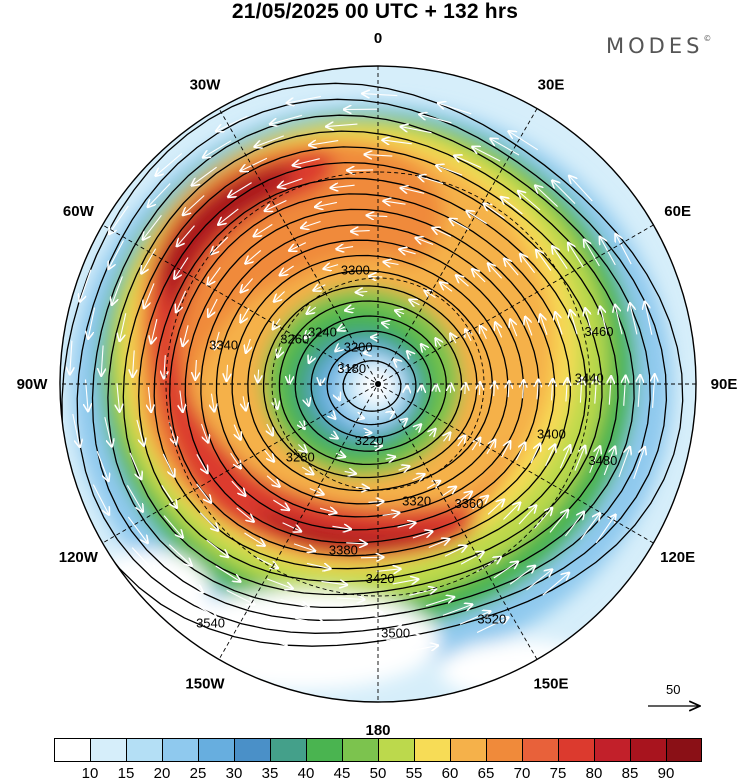 The width and height of the screenshot is (750, 782). What do you see at coordinates (468, 503) in the screenshot?
I see `contour-label: 3360` at bounding box center [468, 503].